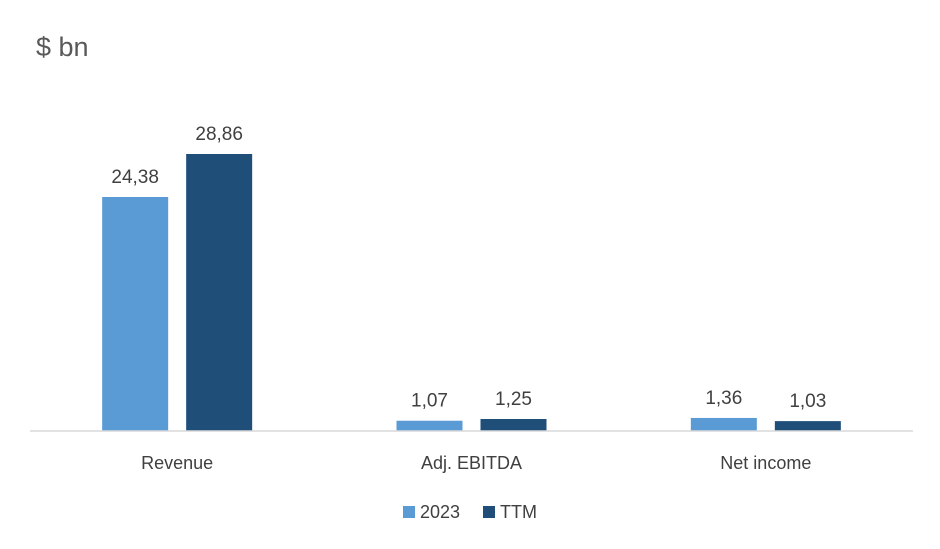 The image size is (940, 549). I want to click on legend-label-2023: 2023, so click(440, 512).